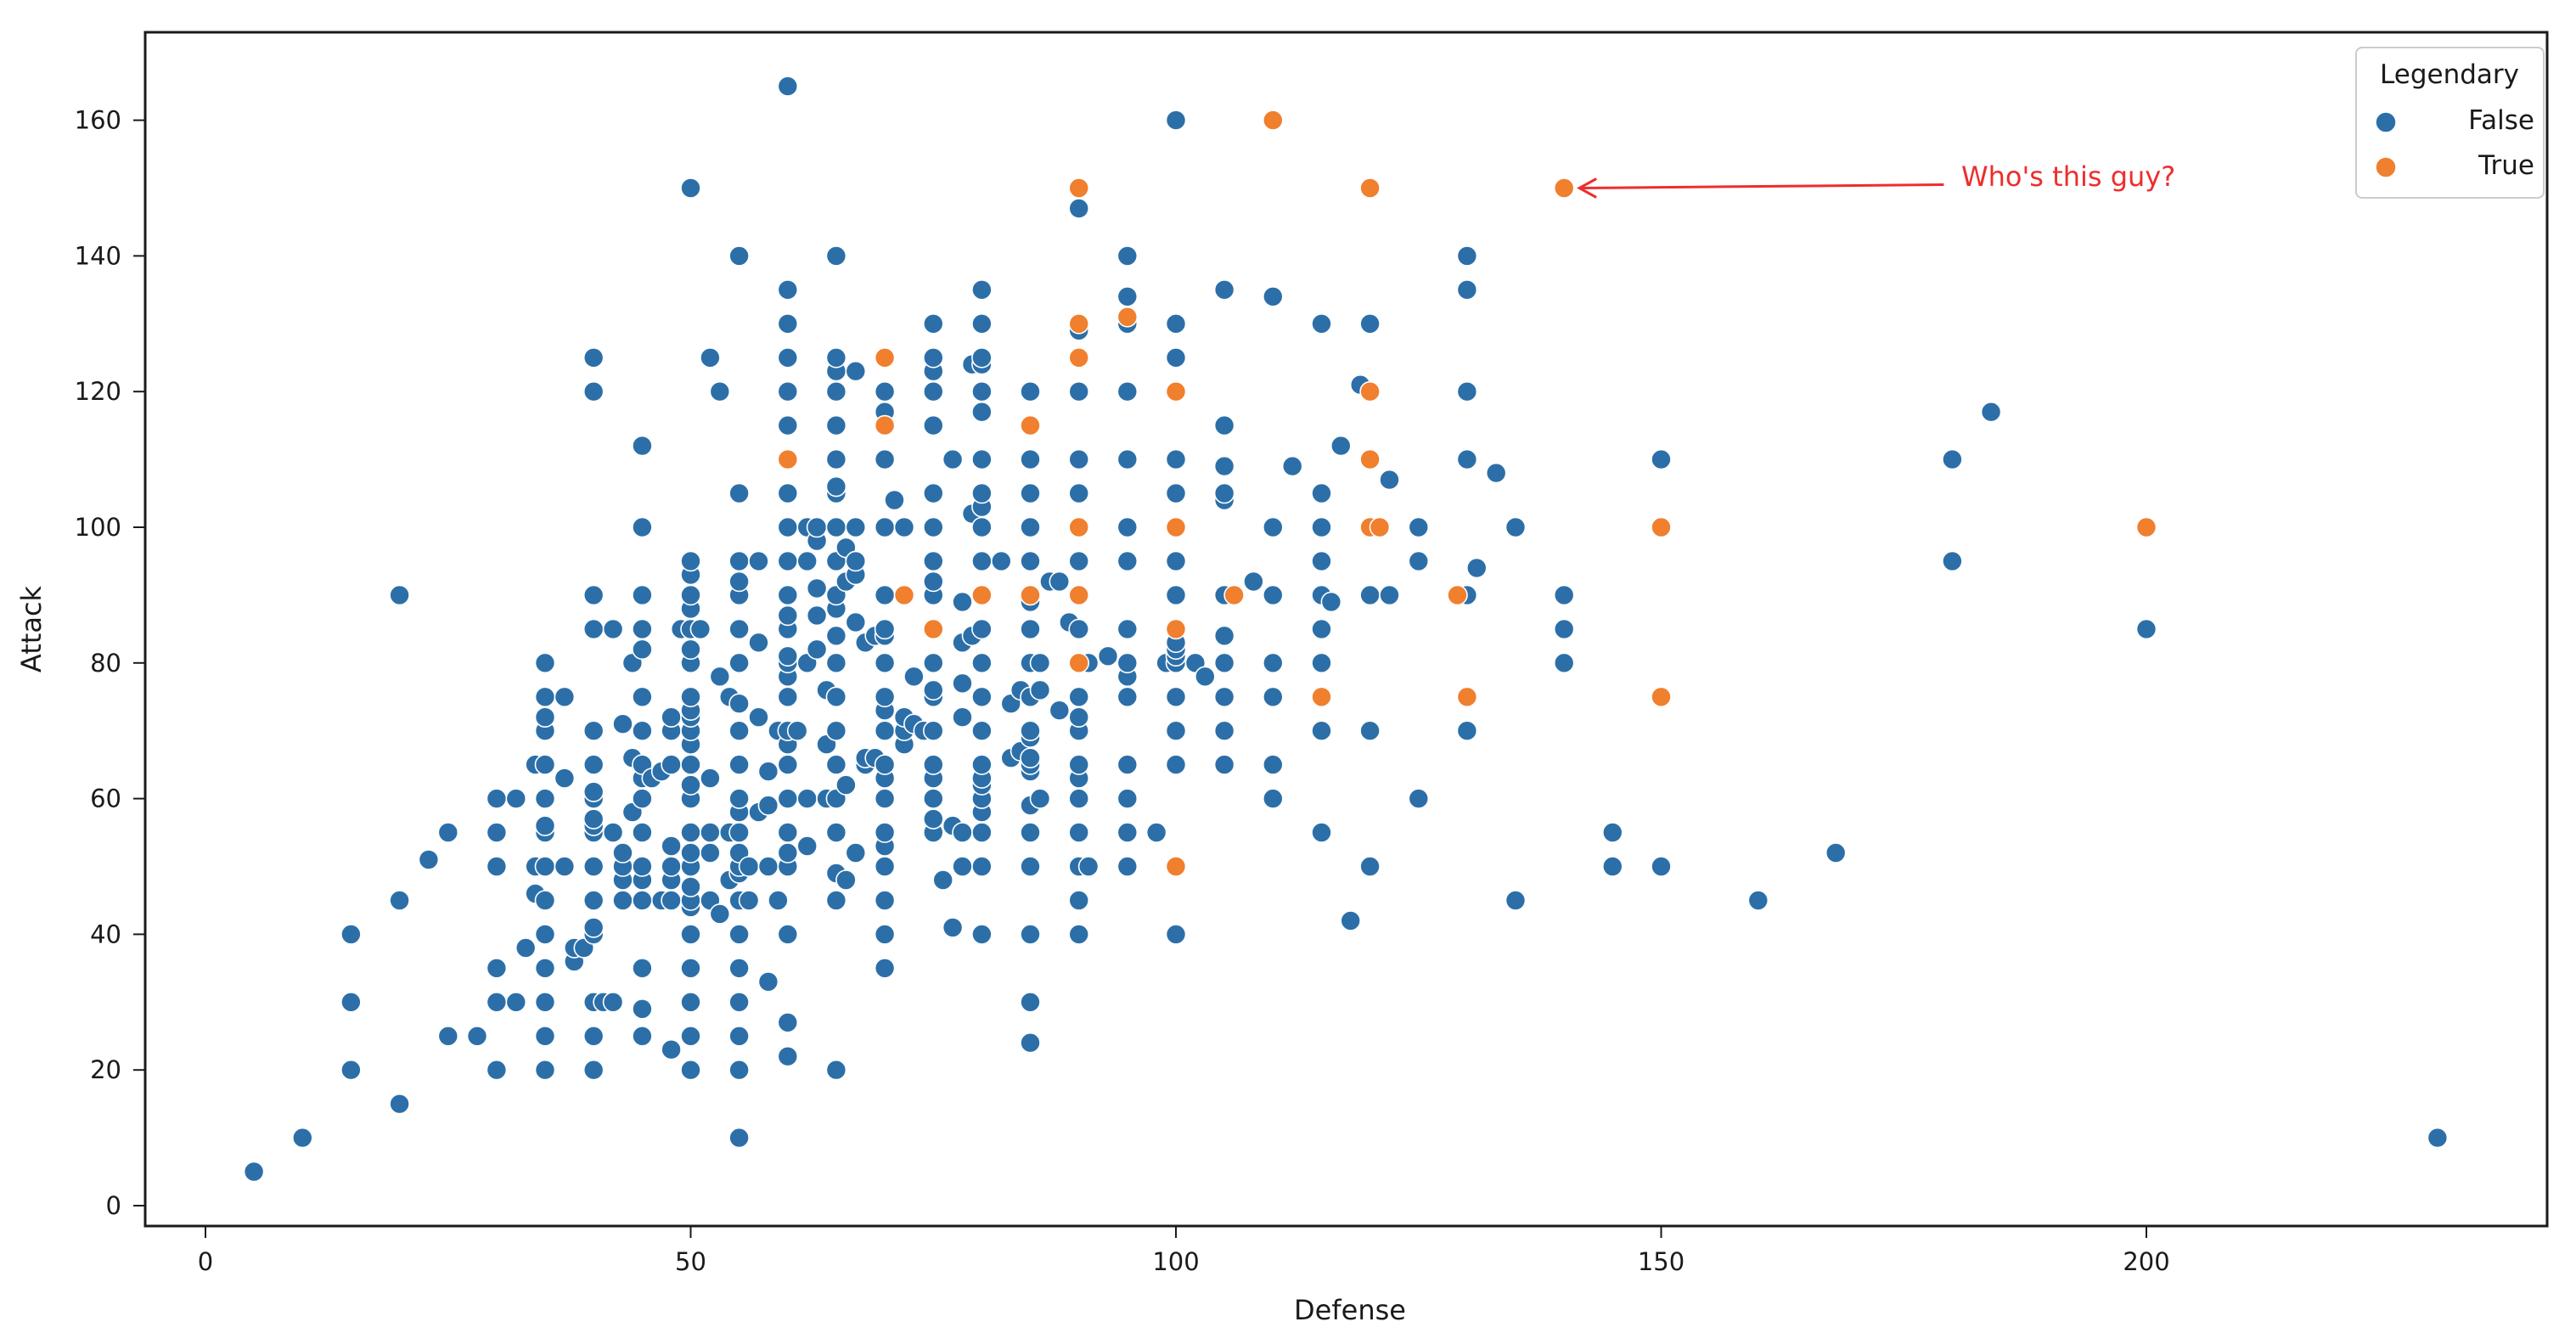 The image size is (2576, 1333). I want to click on x-tick-label: 200, so click(2146, 1261).